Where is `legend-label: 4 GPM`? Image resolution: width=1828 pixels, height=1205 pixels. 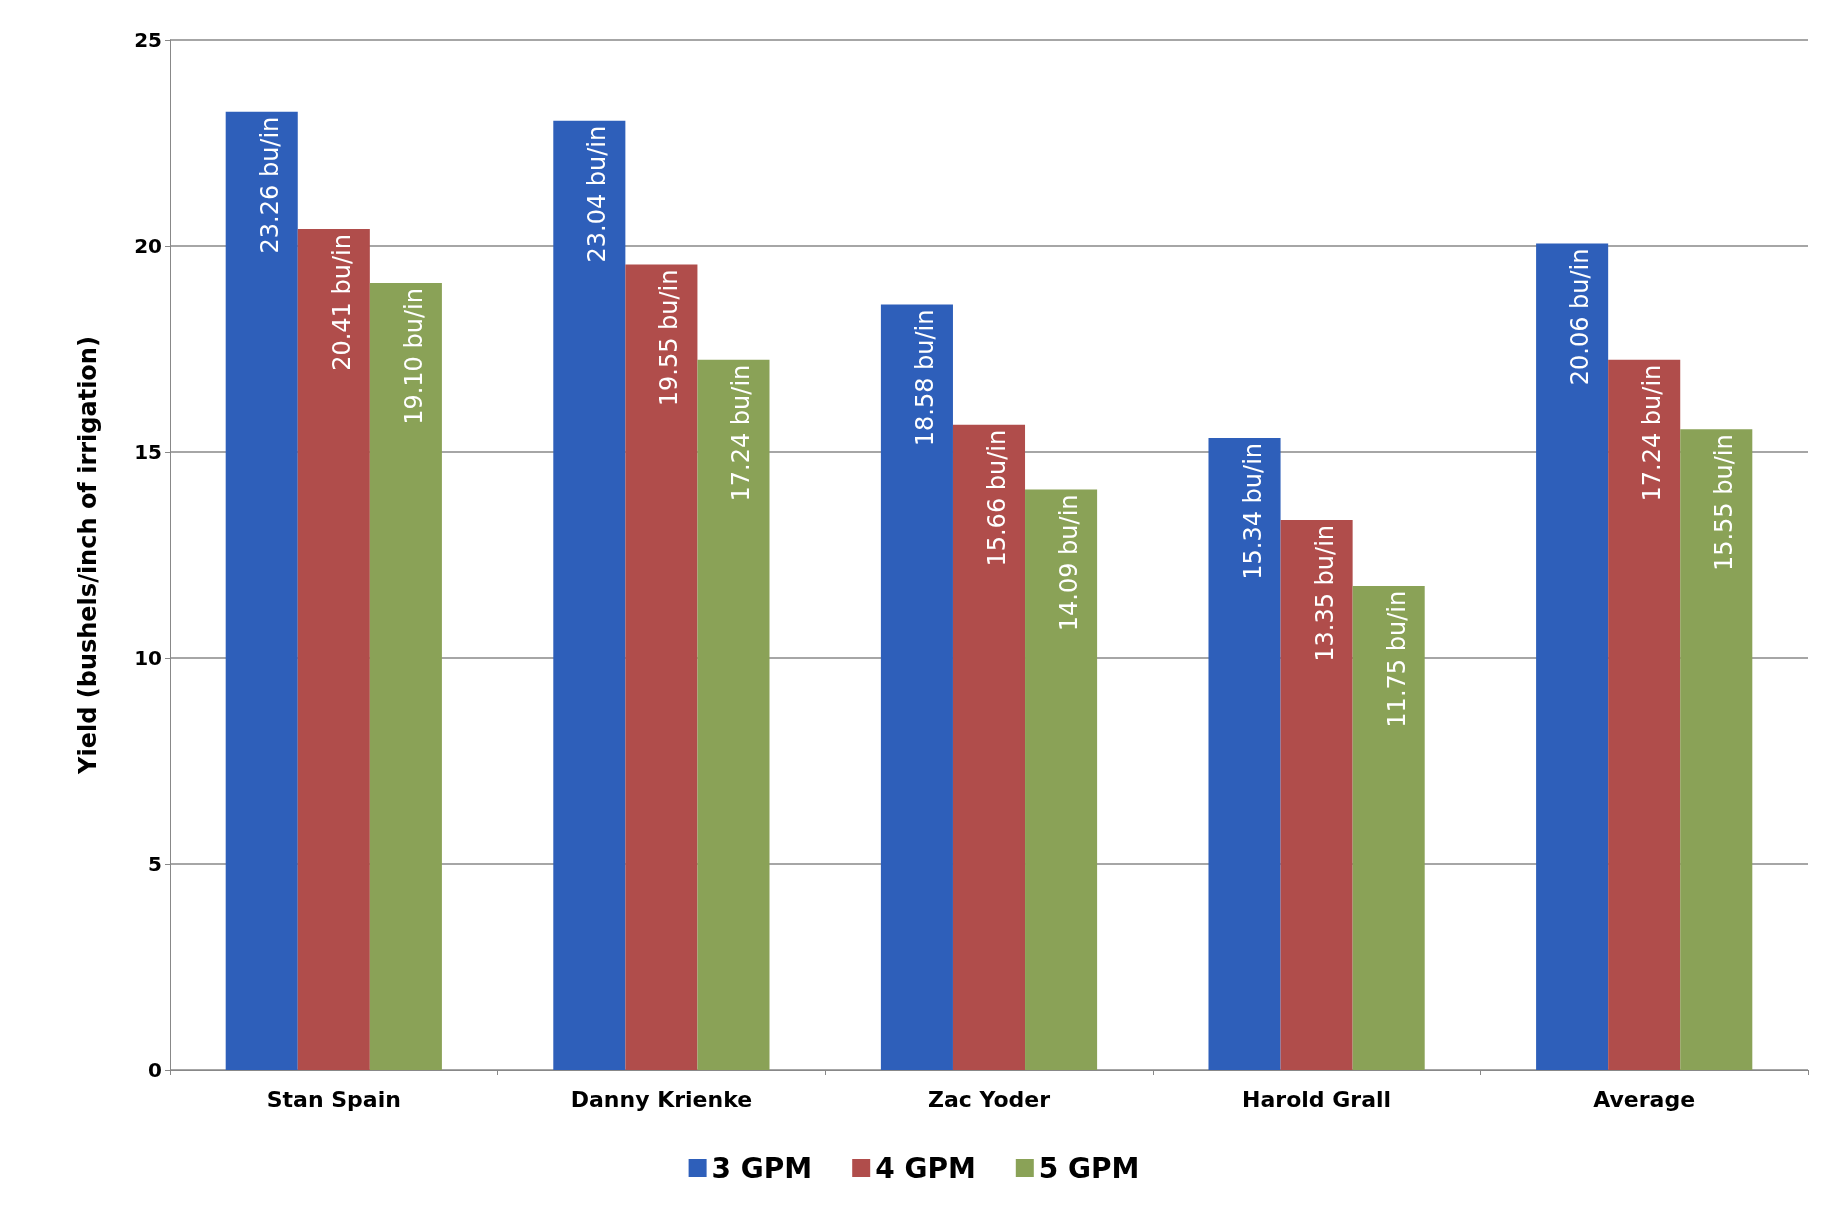
legend-label: 4 GPM is located at coordinates (925, 1168).